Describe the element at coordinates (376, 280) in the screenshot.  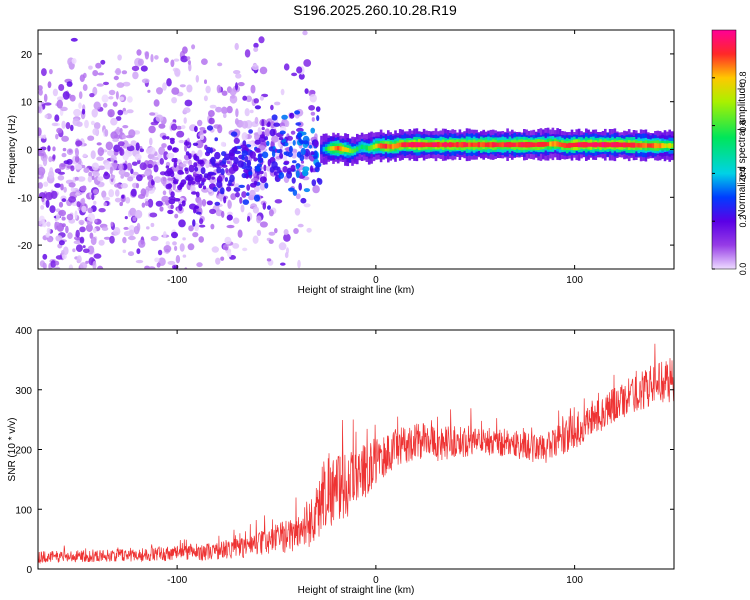
I see `x-tick-label: 0` at that location.